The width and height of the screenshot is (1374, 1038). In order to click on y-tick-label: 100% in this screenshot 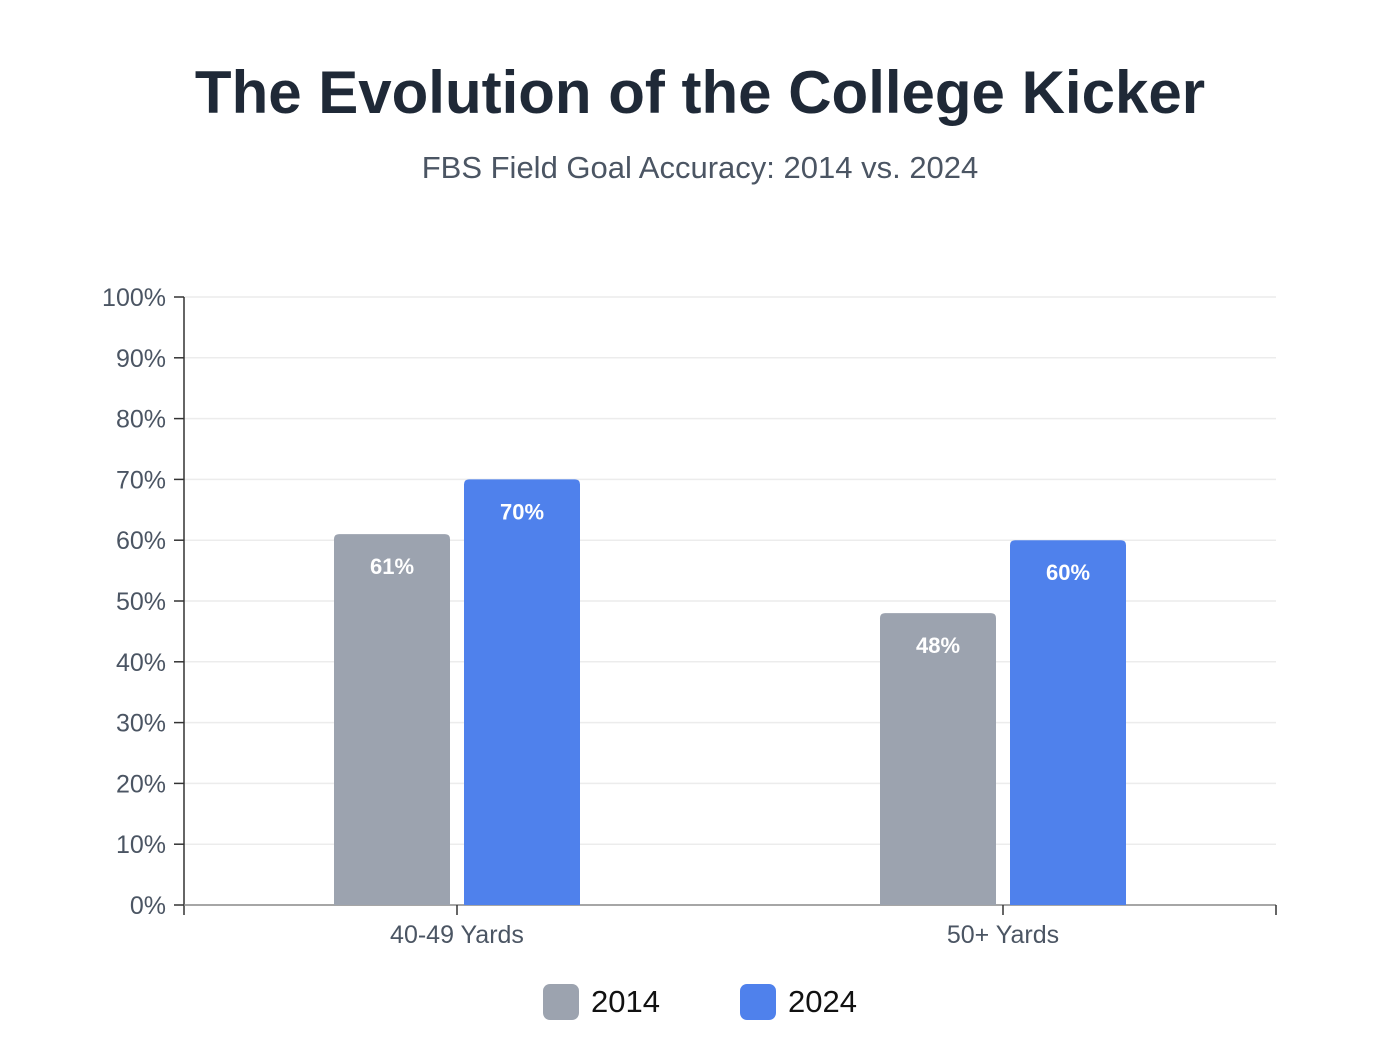, I will do `click(134, 298)`.